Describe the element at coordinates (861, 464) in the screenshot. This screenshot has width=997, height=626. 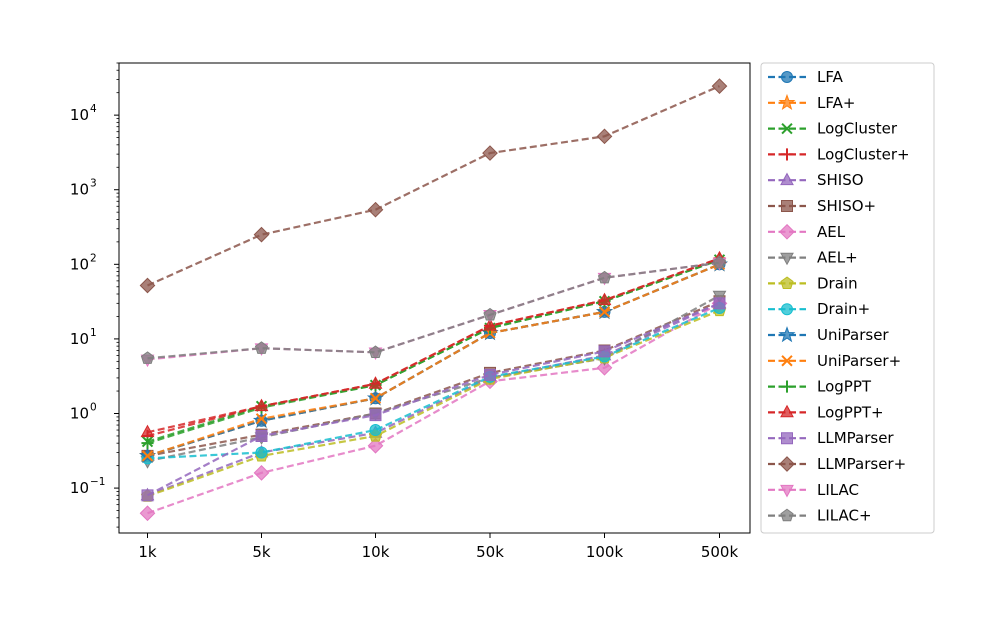
I see `legend-label: LLMParser+` at that location.